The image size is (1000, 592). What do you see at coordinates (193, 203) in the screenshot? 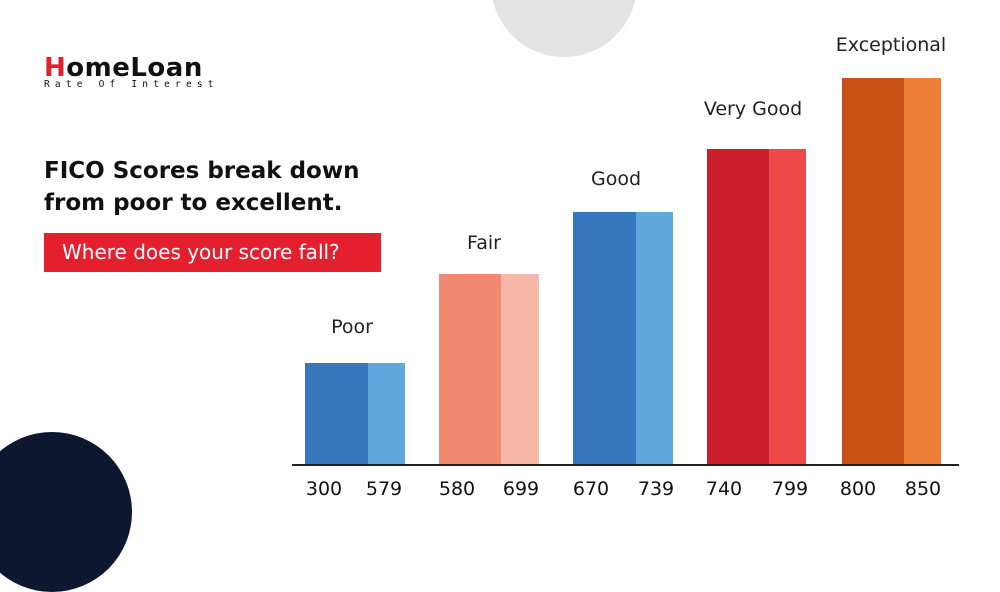
I see `title-line-2: from poor to excellent.` at bounding box center [193, 203].